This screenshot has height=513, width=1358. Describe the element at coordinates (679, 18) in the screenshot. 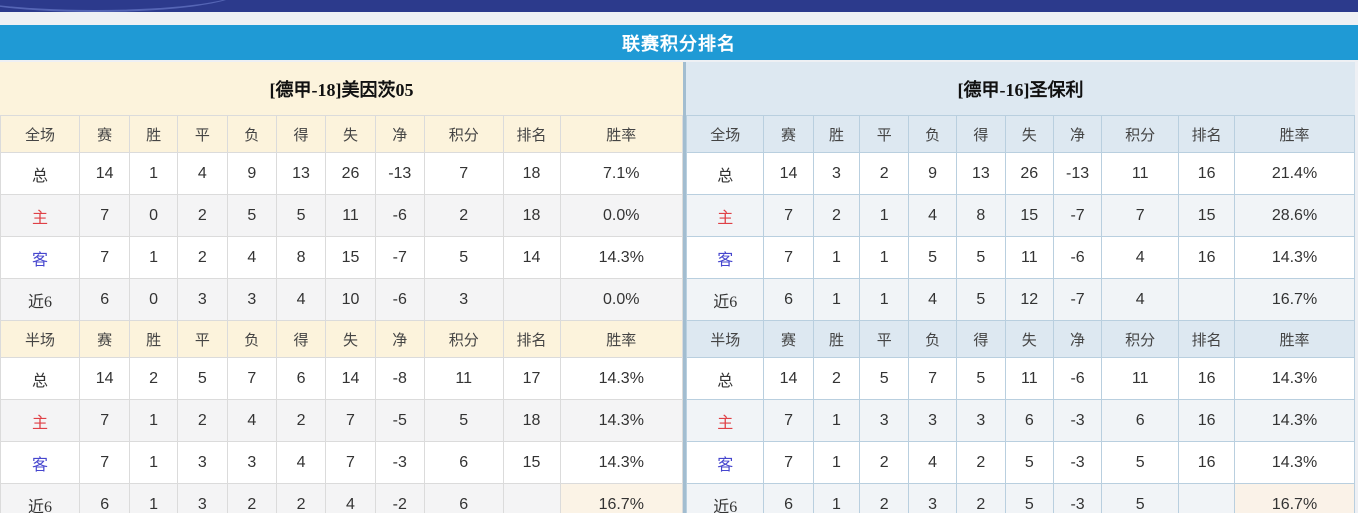

I see `page-gap` at that location.